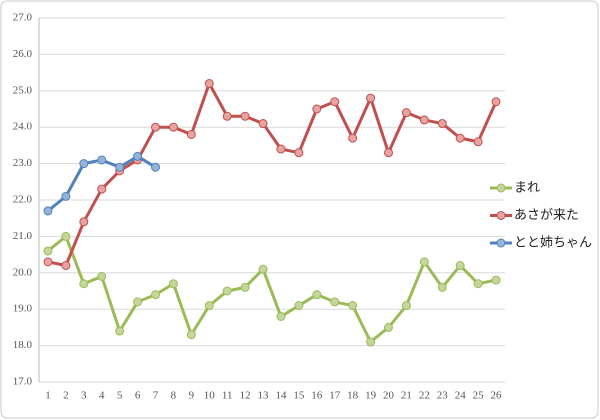 The height and width of the screenshot is (420, 600). What do you see at coordinates (299, 396) in the screenshot?
I see `x-tick-label: 15` at bounding box center [299, 396].